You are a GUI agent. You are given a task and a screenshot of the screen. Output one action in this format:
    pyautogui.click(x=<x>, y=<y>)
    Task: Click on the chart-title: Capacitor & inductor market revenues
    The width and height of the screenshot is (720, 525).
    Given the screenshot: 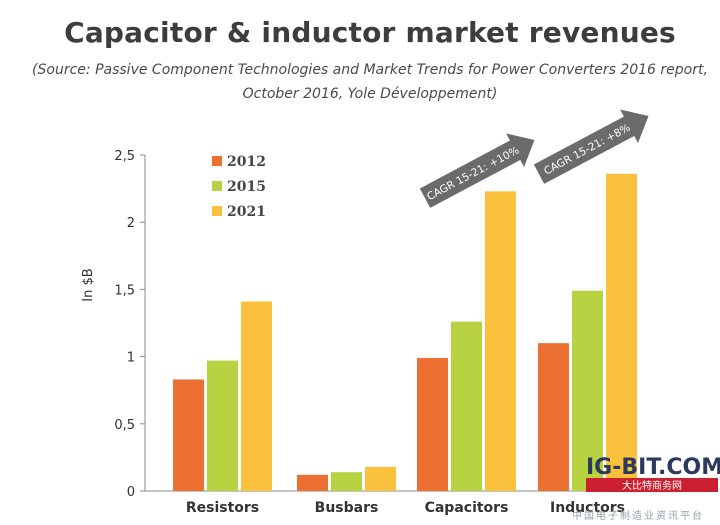 What is the action you would take?
    pyautogui.click(x=370, y=32)
    